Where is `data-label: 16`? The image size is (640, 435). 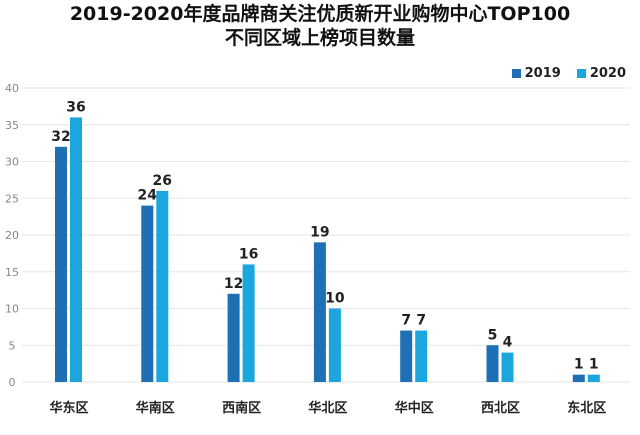 data-label: 16 is located at coordinates (248, 254).